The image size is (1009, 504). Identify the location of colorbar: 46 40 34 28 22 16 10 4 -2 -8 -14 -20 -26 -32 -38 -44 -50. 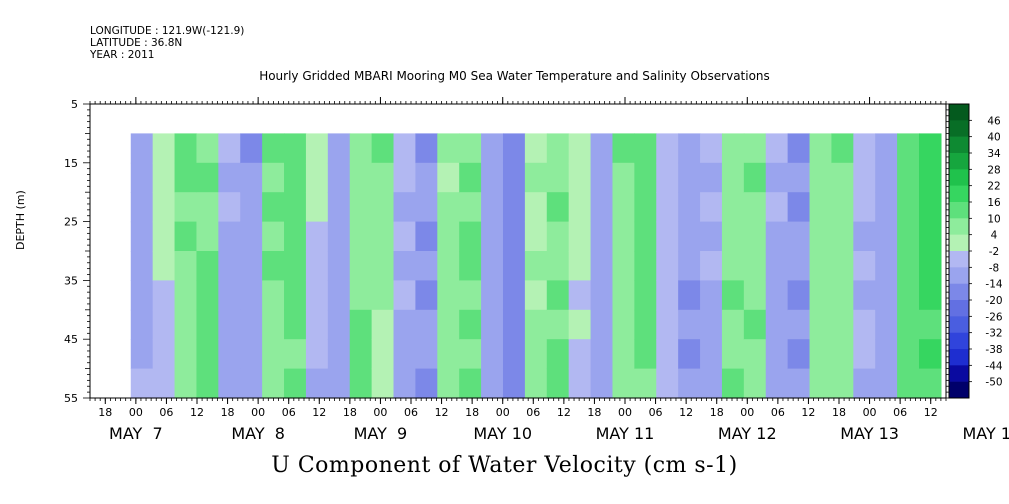
(975, 251).